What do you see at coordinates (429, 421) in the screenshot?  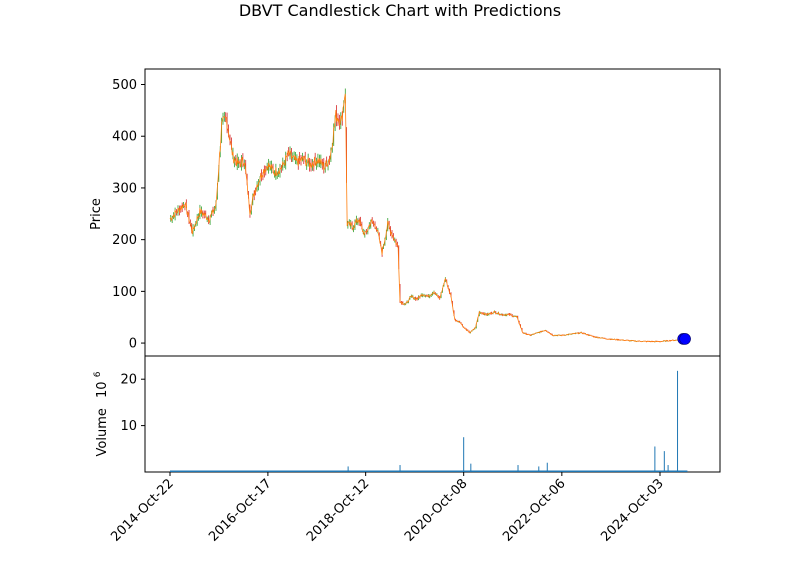 I see `volume-marks` at bounding box center [429, 421].